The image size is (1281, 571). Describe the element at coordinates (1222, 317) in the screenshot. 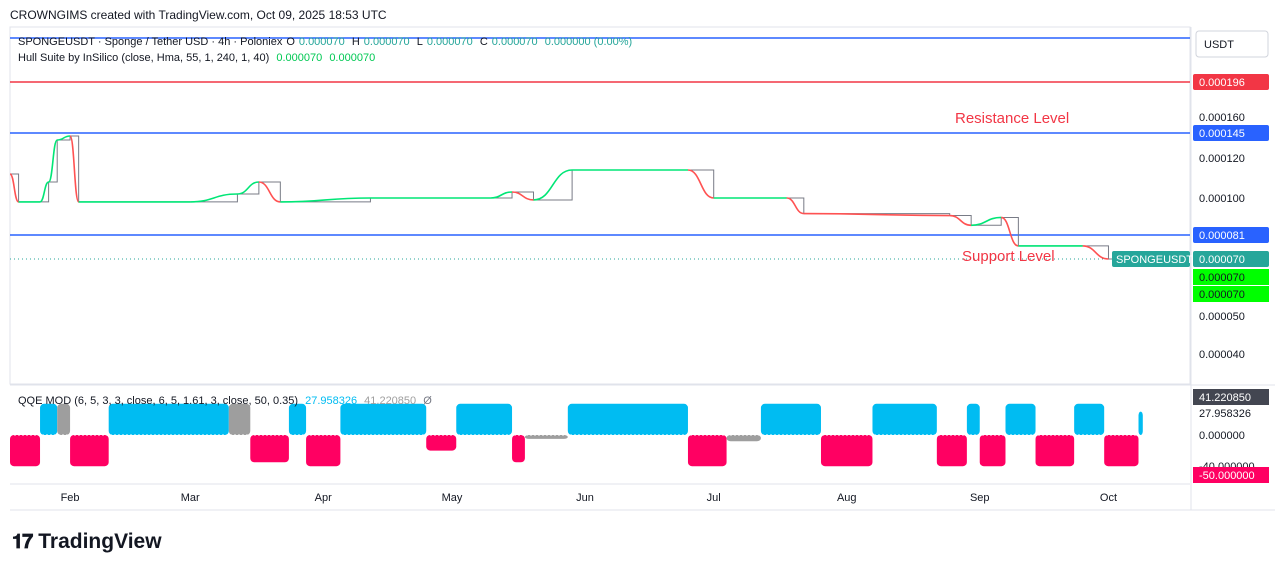

I see `price-tick-label: 0.000050` at that location.